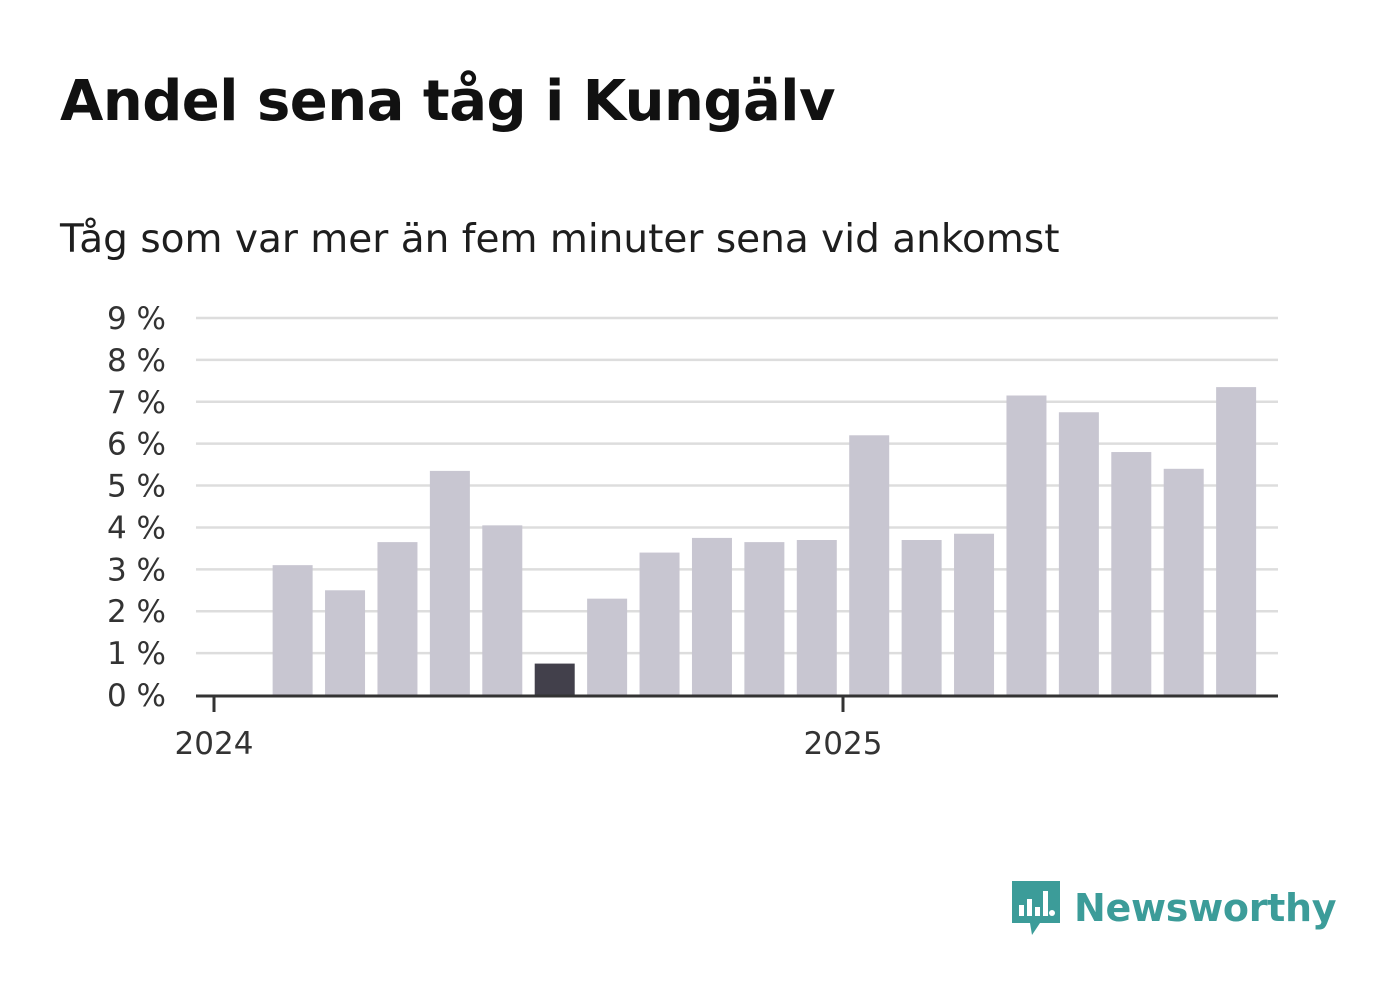  Describe the element at coordinates (136, 570) in the screenshot. I see `y-tick-label: 3 %` at that location.